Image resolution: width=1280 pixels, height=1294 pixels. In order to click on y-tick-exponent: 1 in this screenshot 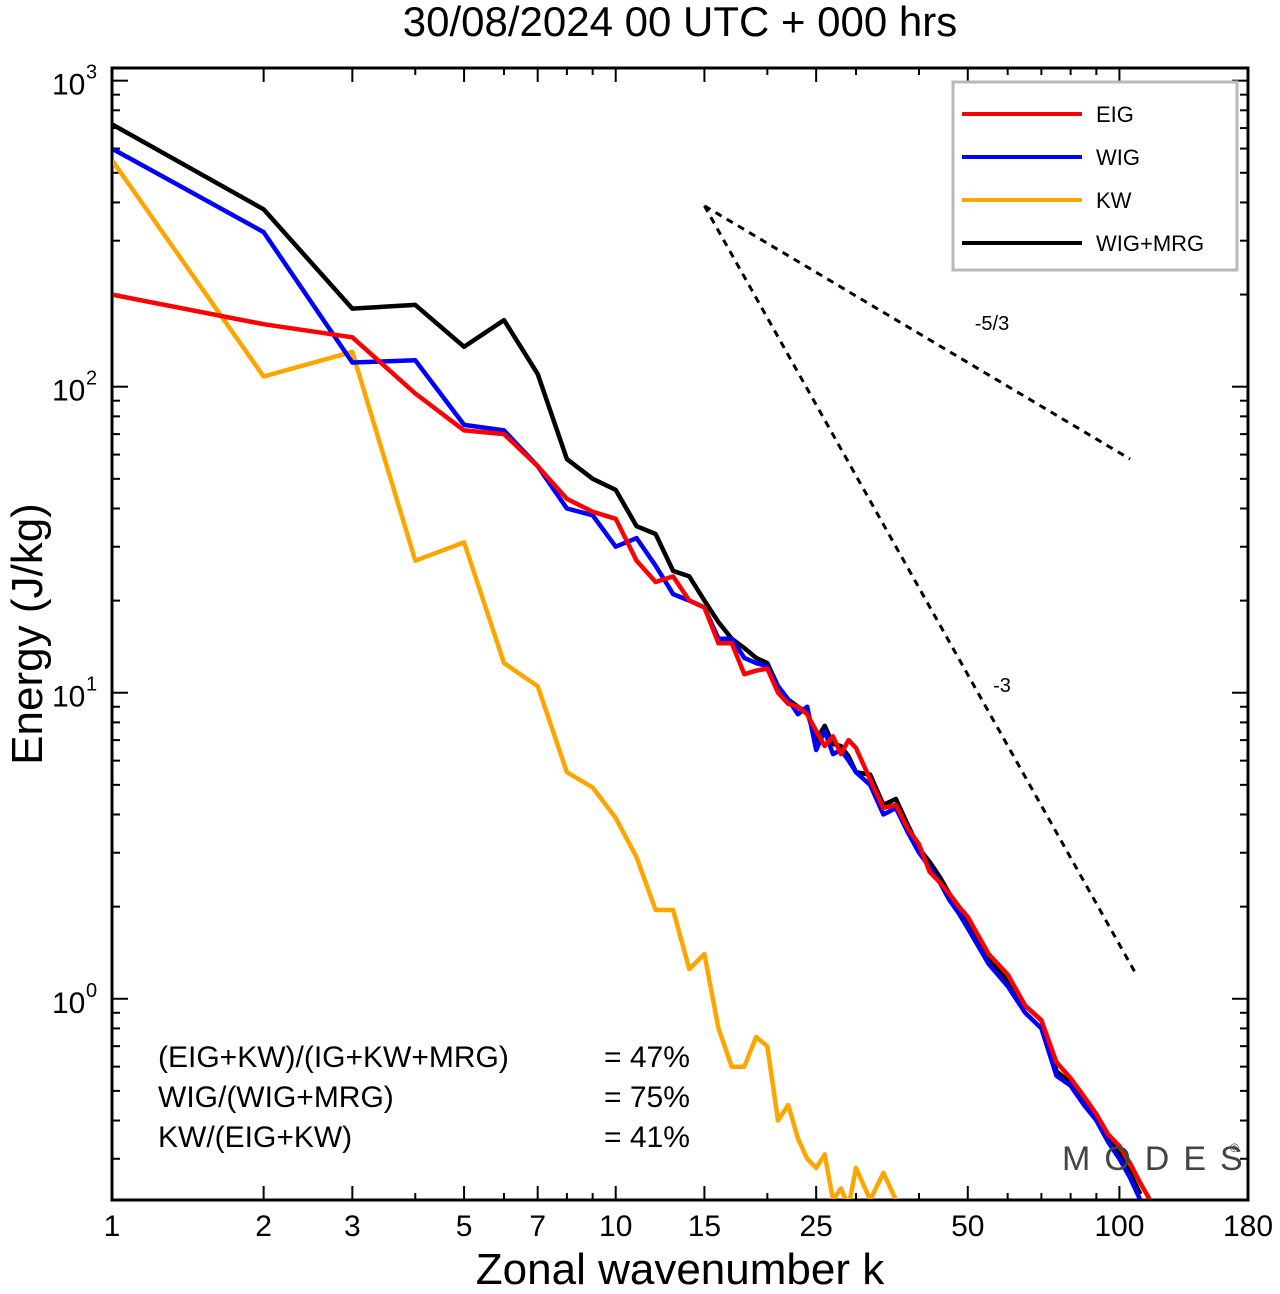, I will do `click(91, 685)`.